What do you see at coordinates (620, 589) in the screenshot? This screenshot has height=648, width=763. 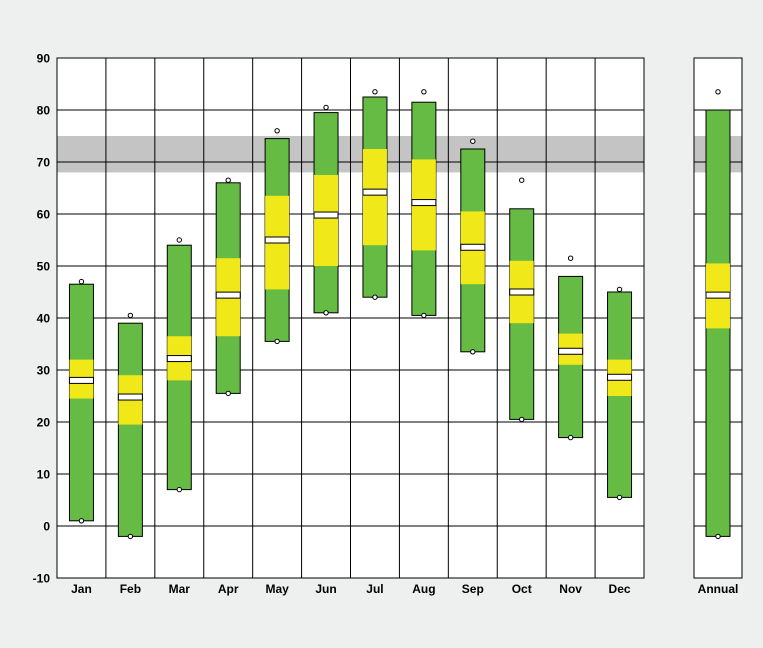 I see `x-tick-label: Dec` at bounding box center [620, 589].